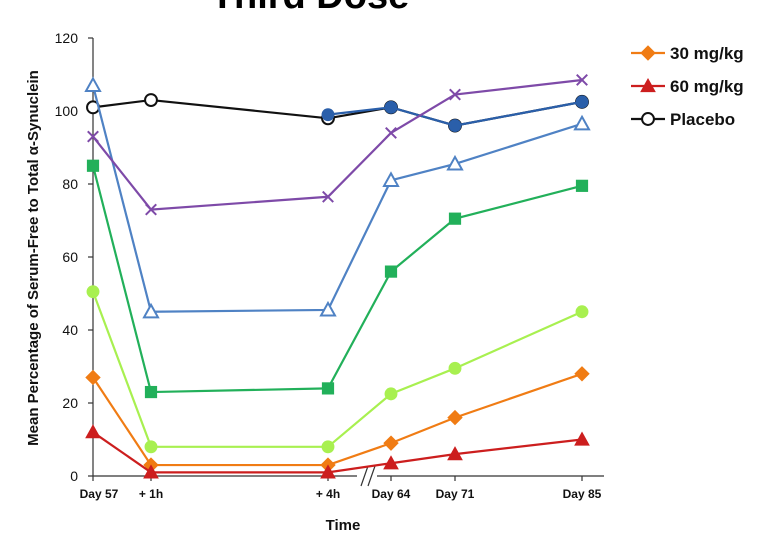 This screenshot has width=774, height=535. I want to click on legend-label: 30 mg/kg, so click(707, 53).